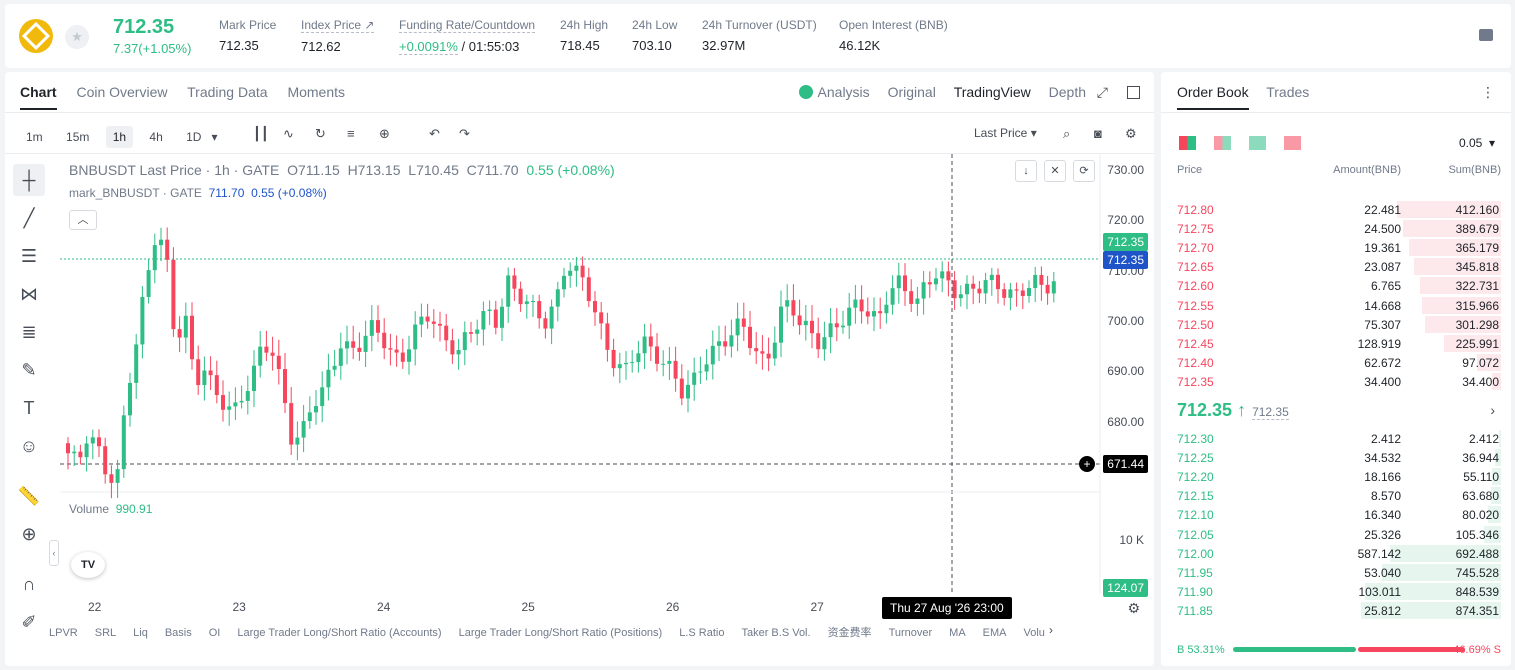  What do you see at coordinates (338, 36) in the screenshot?
I see `stat-index-price: Index Price ↗ 712.62` at bounding box center [338, 36].